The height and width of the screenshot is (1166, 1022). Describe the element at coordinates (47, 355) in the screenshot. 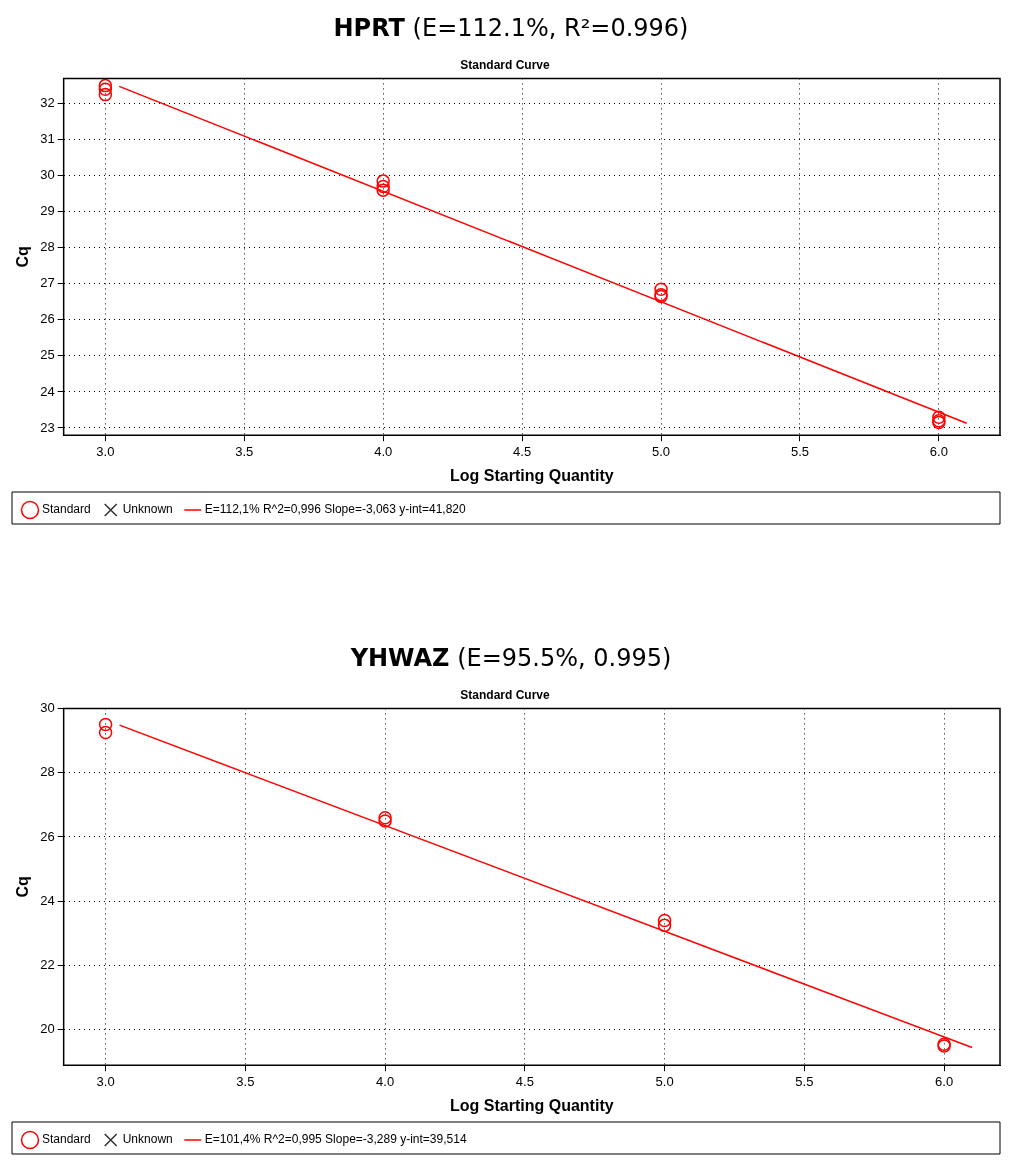

I see `y-tick-label: 25` at that location.